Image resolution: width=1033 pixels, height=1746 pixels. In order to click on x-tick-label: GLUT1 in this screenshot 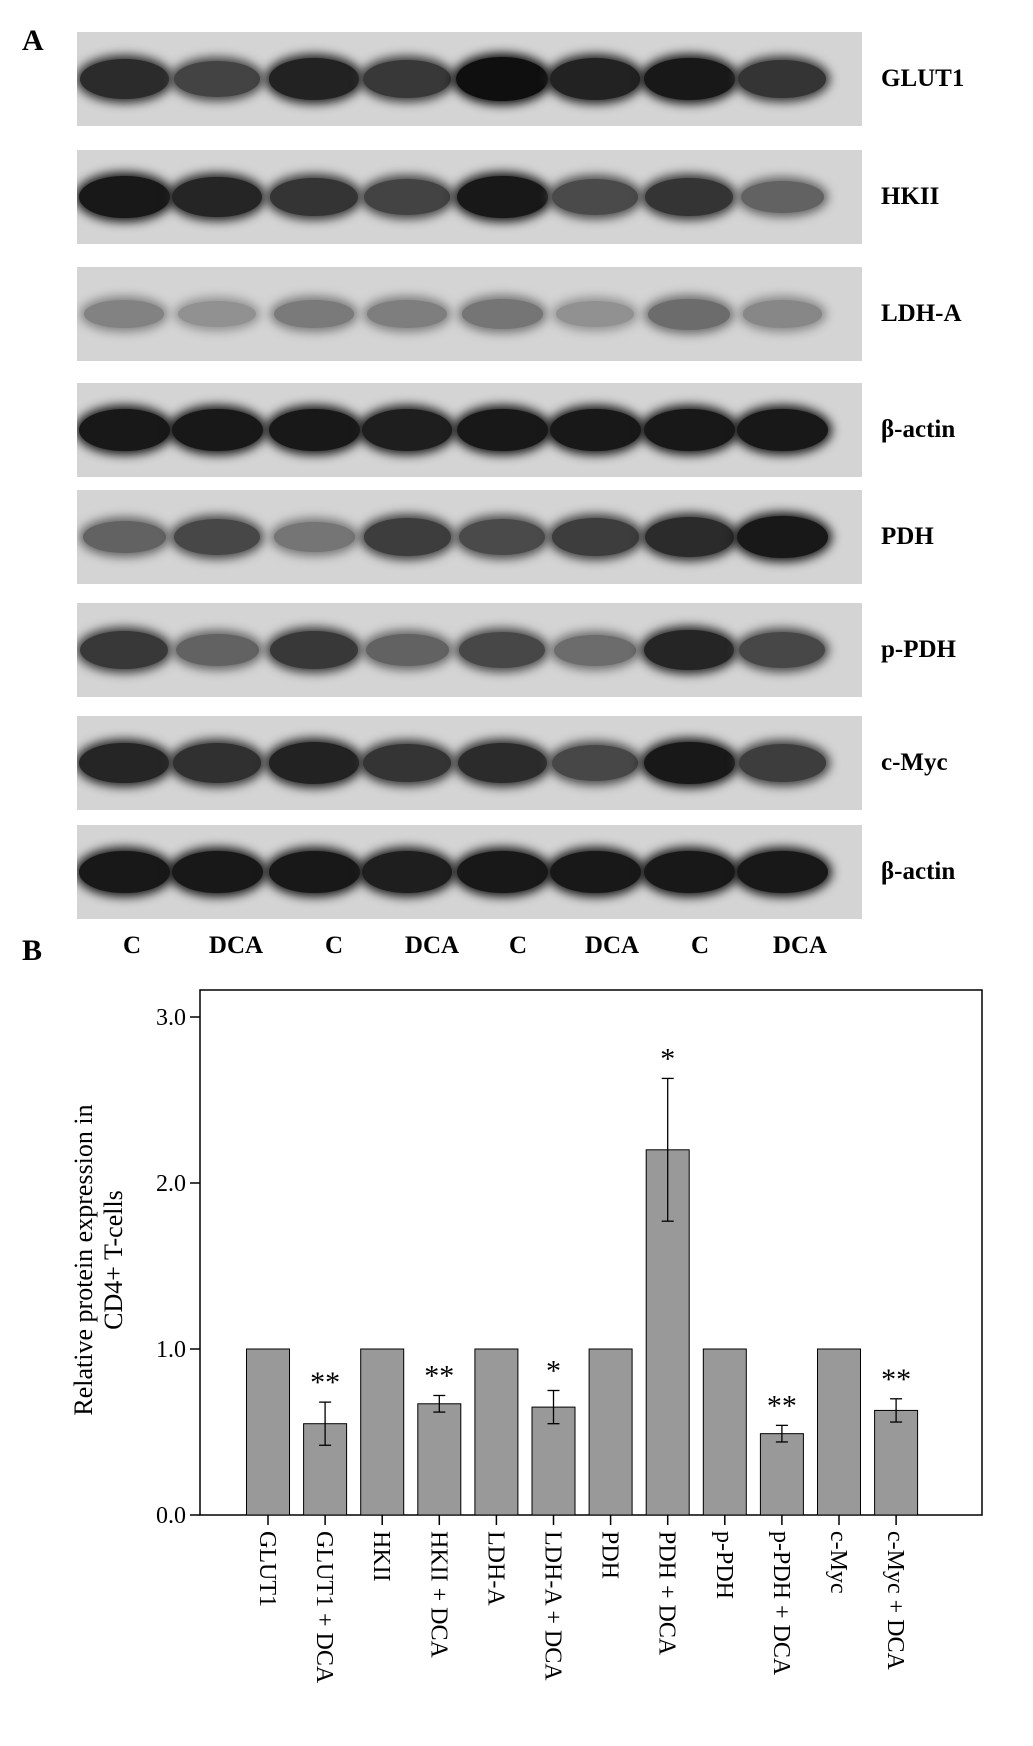, I will do `click(267, 1569)`.